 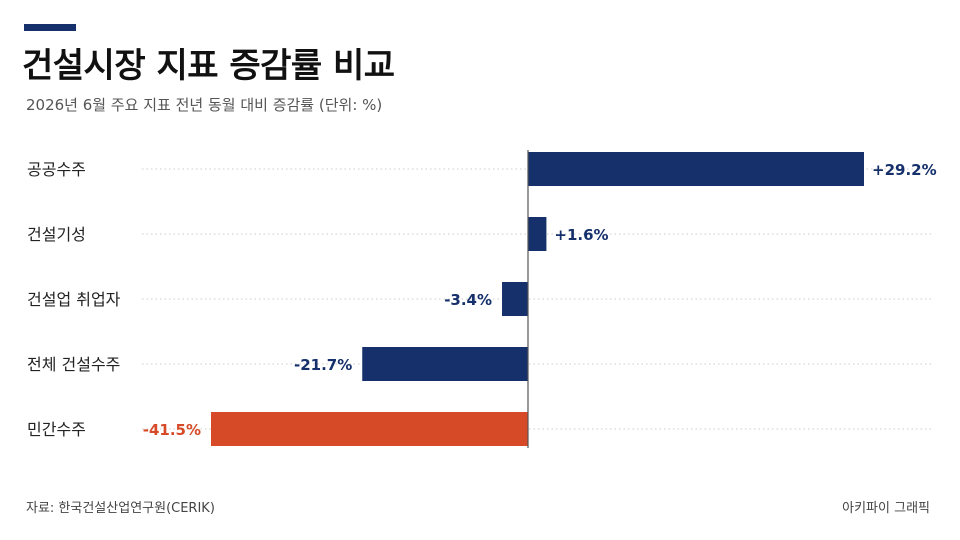 I want to click on value-label: -3.4%, so click(x=468, y=300).